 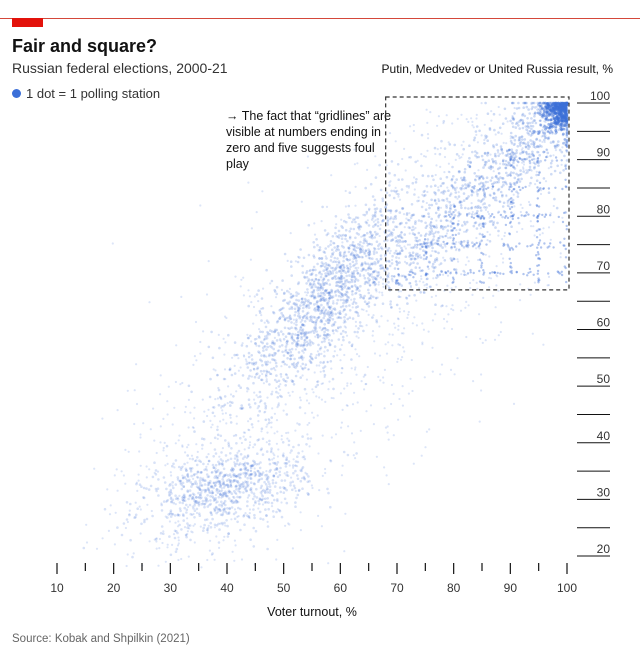 What do you see at coordinates (600, 96) in the screenshot?
I see `y-tick-label-100: 100` at bounding box center [600, 96].